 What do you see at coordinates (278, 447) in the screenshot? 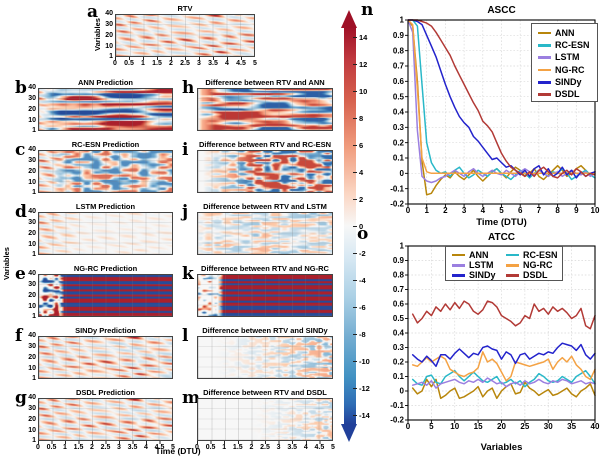
I see `x-tick-label: 3` at bounding box center [278, 447].